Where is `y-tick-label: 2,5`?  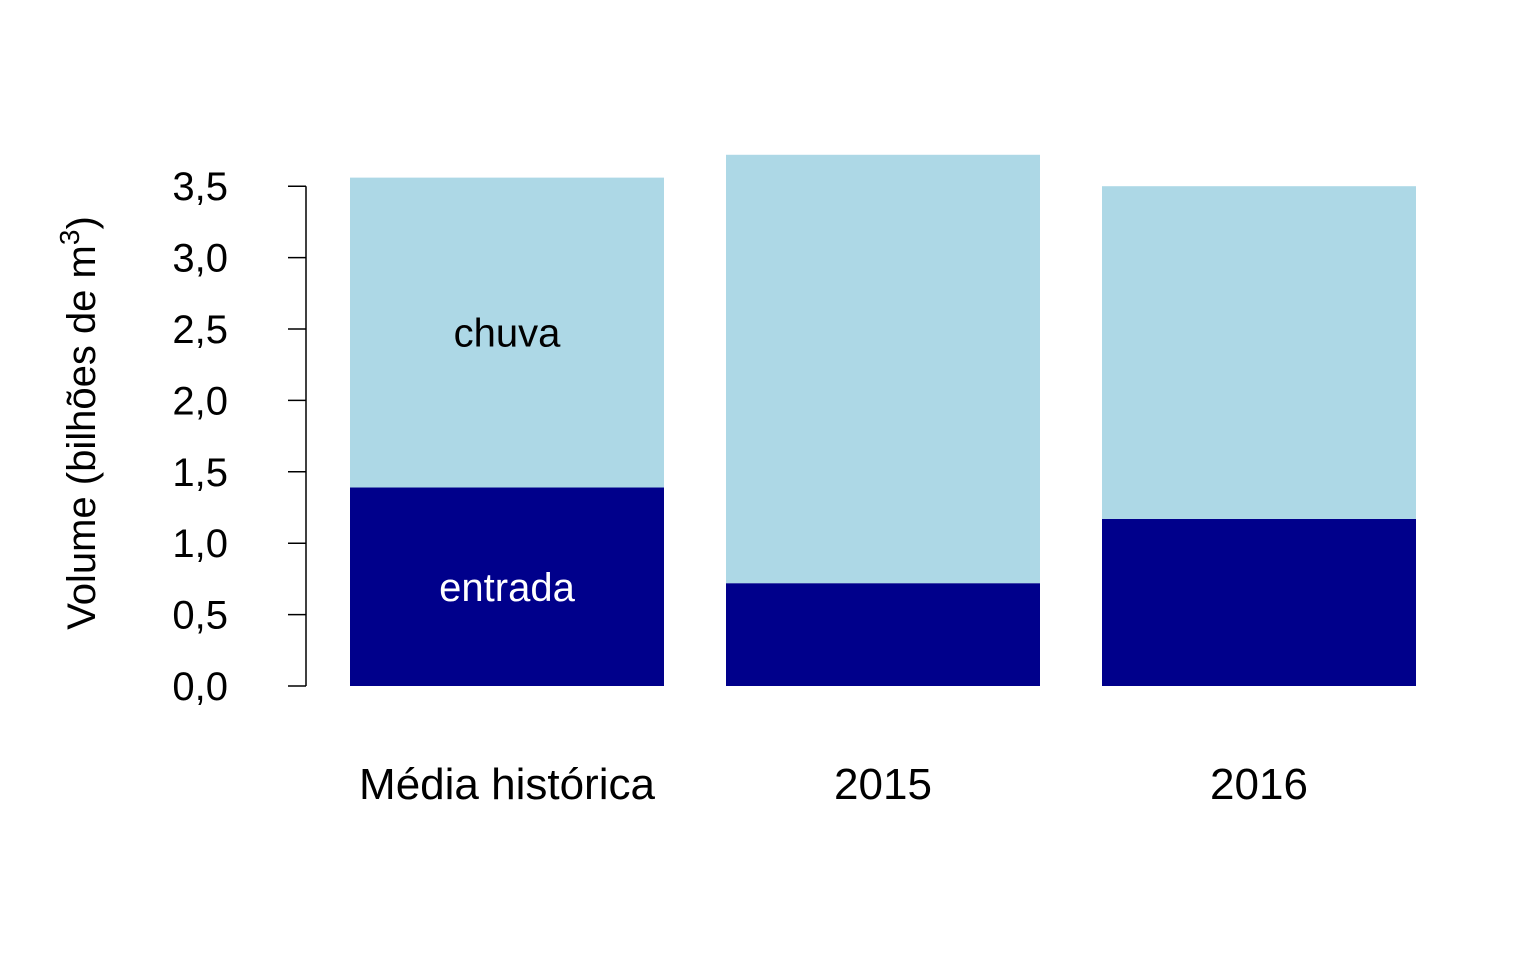
y-tick-label: 2,5 is located at coordinates (200, 330).